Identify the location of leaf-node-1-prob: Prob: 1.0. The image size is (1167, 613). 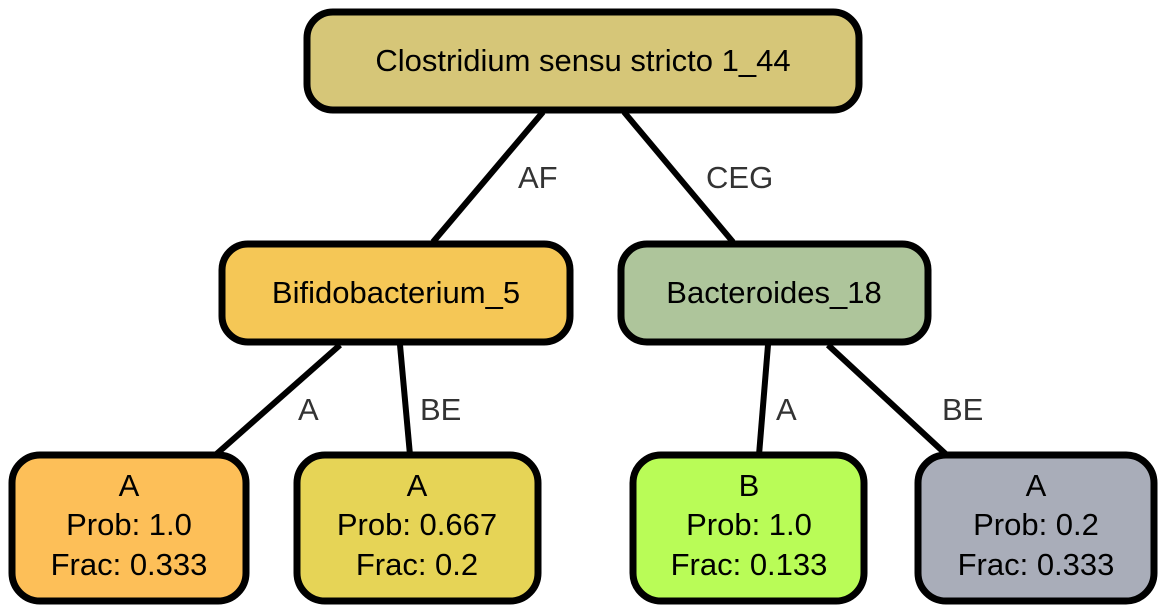
(129, 524).